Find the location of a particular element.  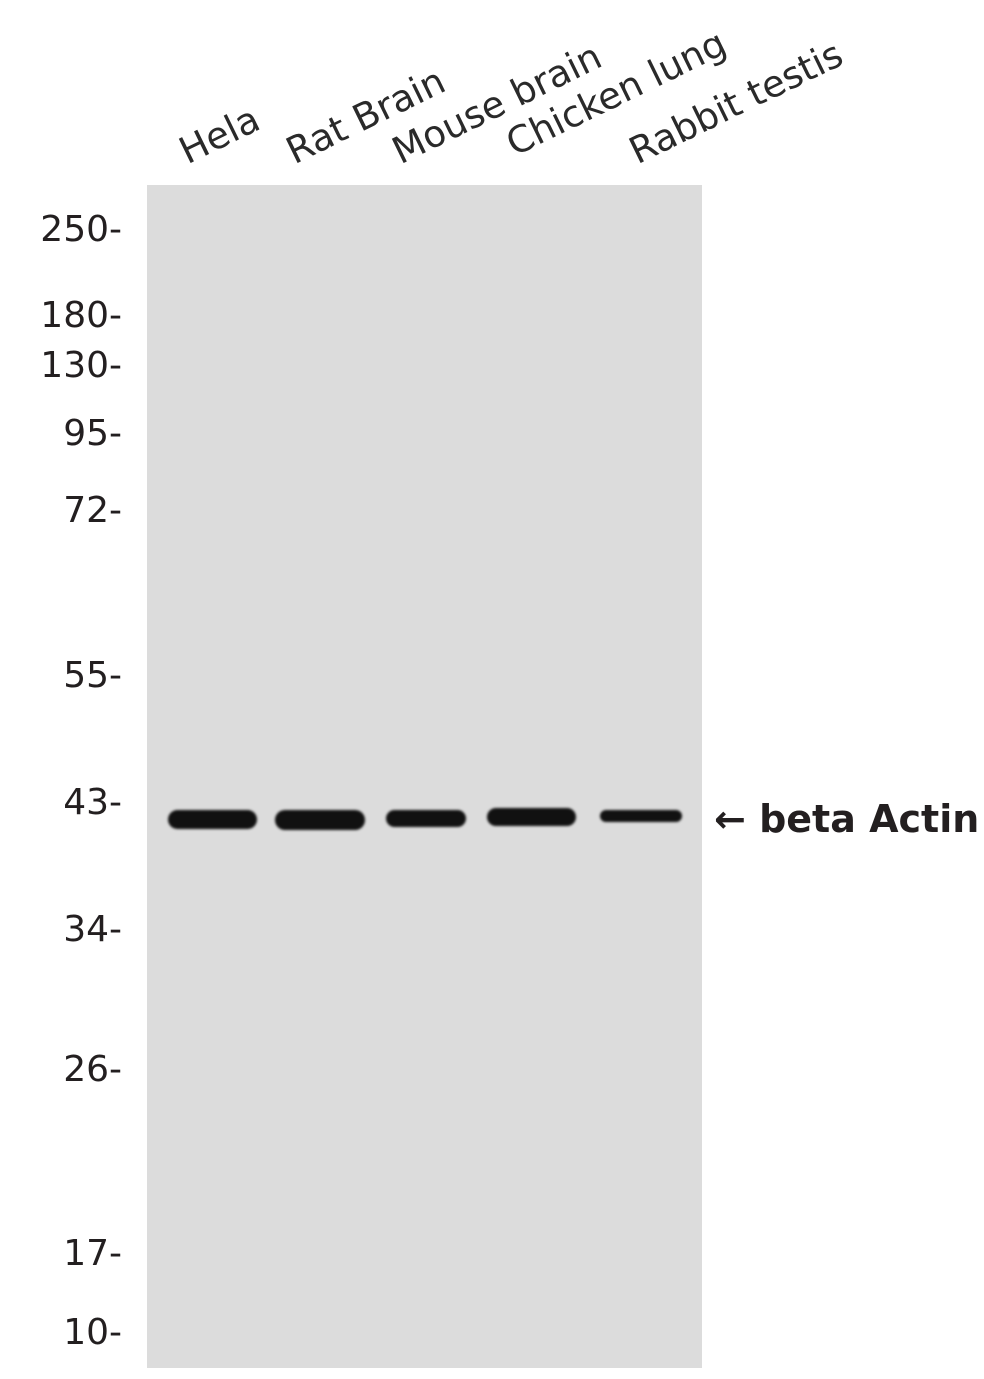

mw-marker: 130- is located at coordinates (81, 365).